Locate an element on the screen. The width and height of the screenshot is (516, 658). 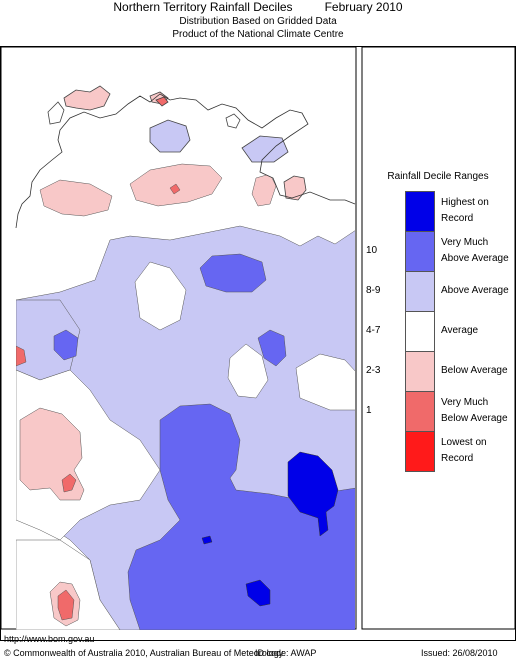
decile-highest-record-east is located at coordinates (313, 494).